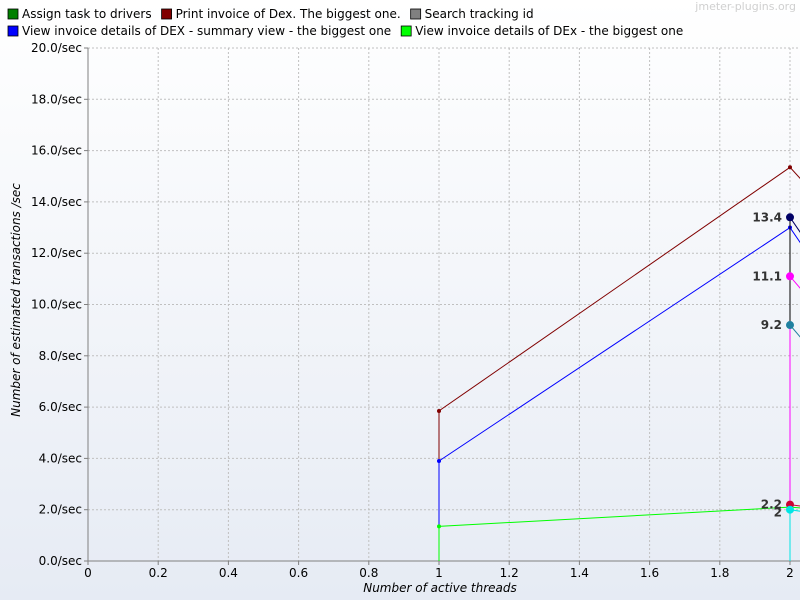  What do you see at coordinates (440, 588) in the screenshot?
I see `x-axis-title: Number of active threads` at bounding box center [440, 588].